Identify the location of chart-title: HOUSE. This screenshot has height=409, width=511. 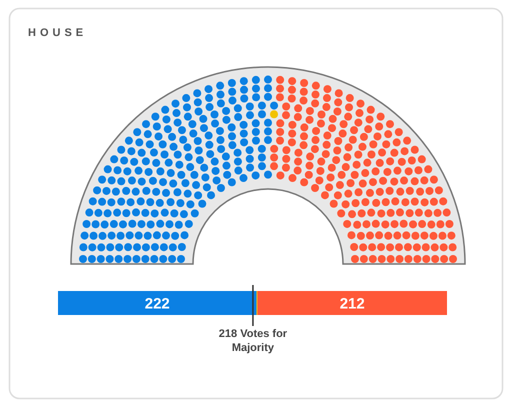
(58, 33).